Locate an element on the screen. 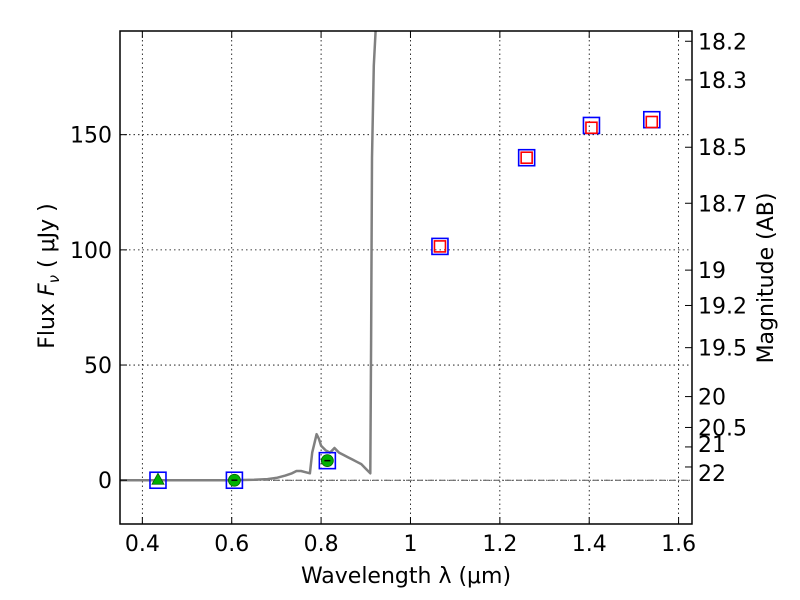 The width and height of the screenshot is (800, 600). y-axis-label-symbol: F is located at coordinates (47, 289).